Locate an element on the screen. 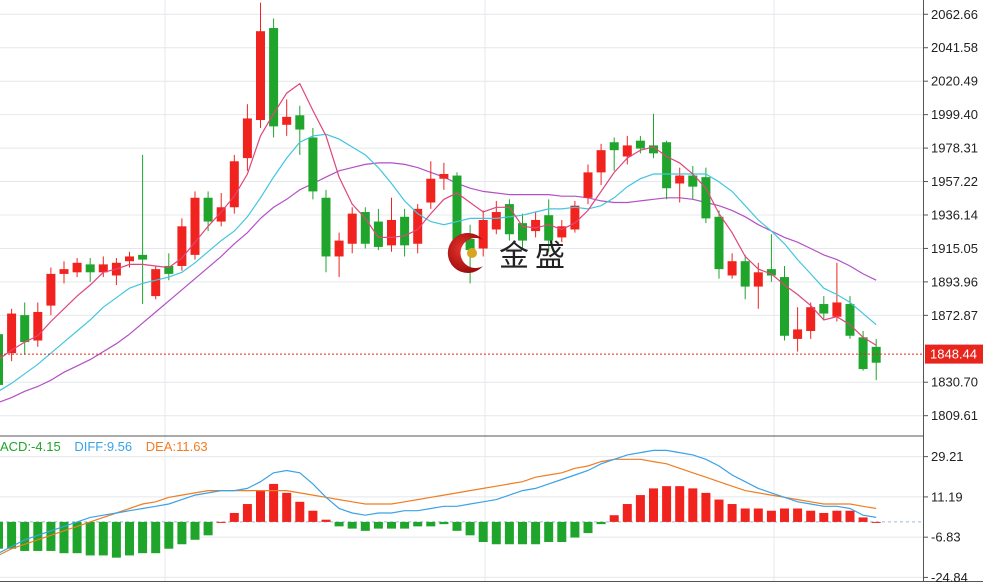 This screenshot has height=582, width=983. price-tick-label: 1957.22 is located at coordinates (954, 181).